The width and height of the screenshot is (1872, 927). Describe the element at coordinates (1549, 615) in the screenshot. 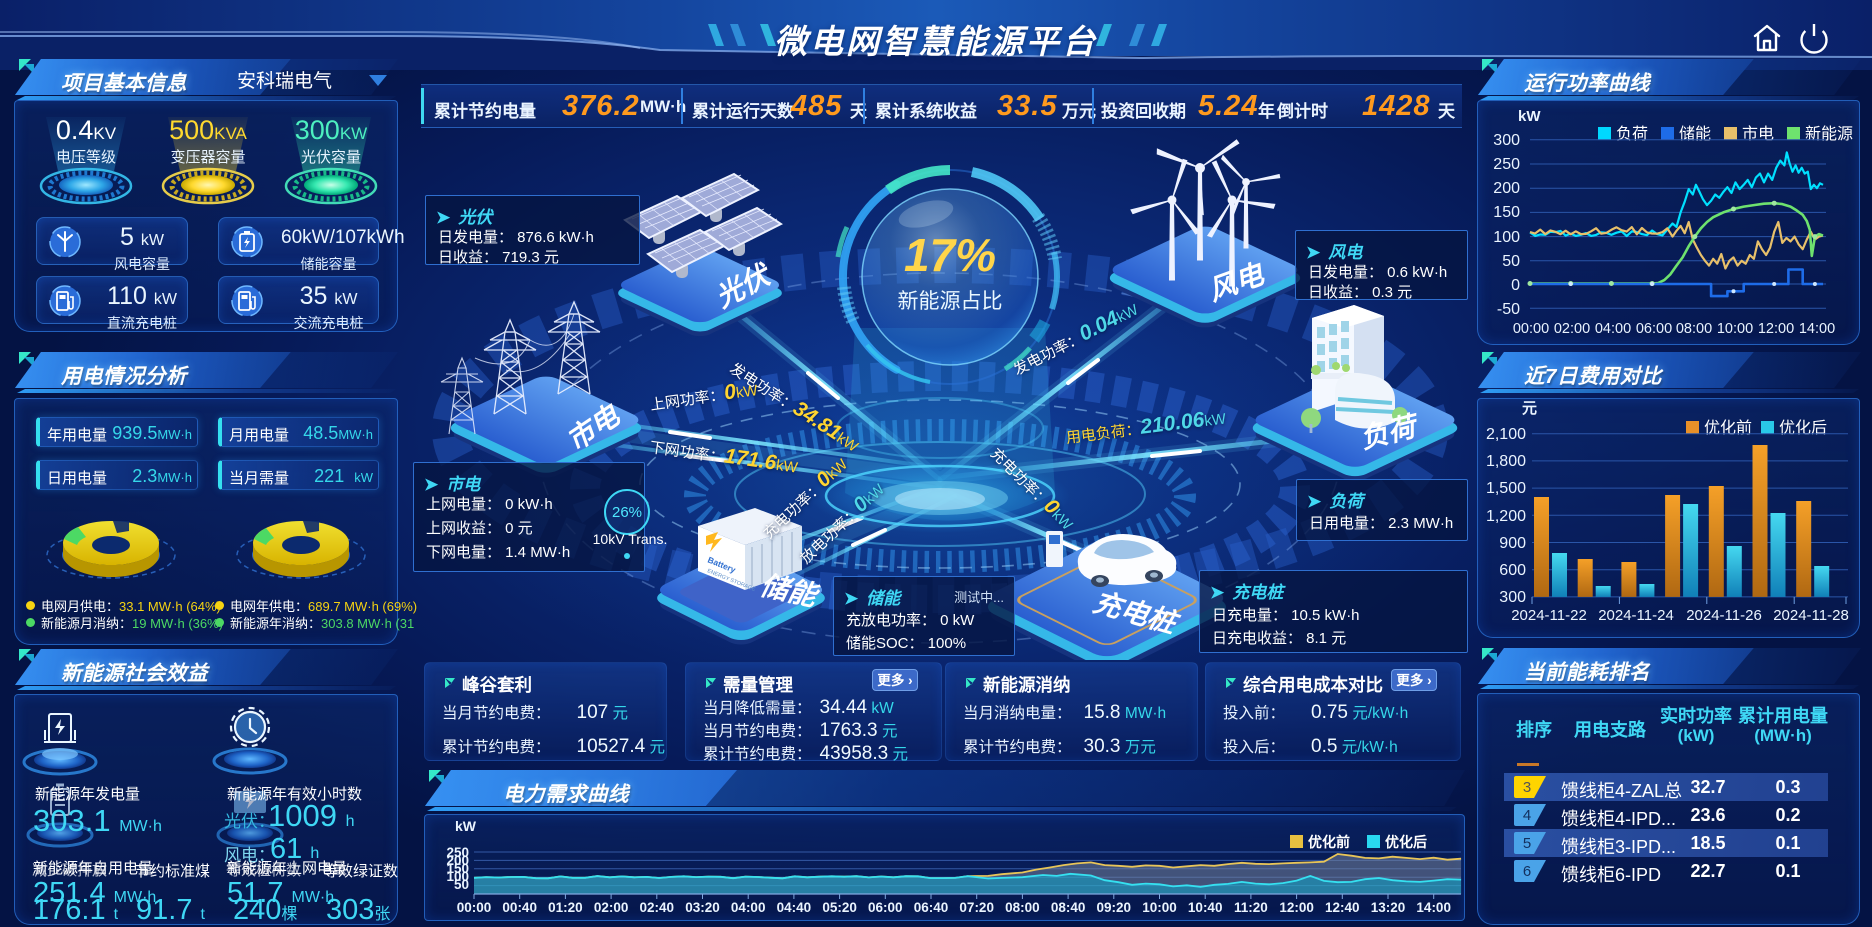

I see `svg-text: 2024-11-22` at that location.